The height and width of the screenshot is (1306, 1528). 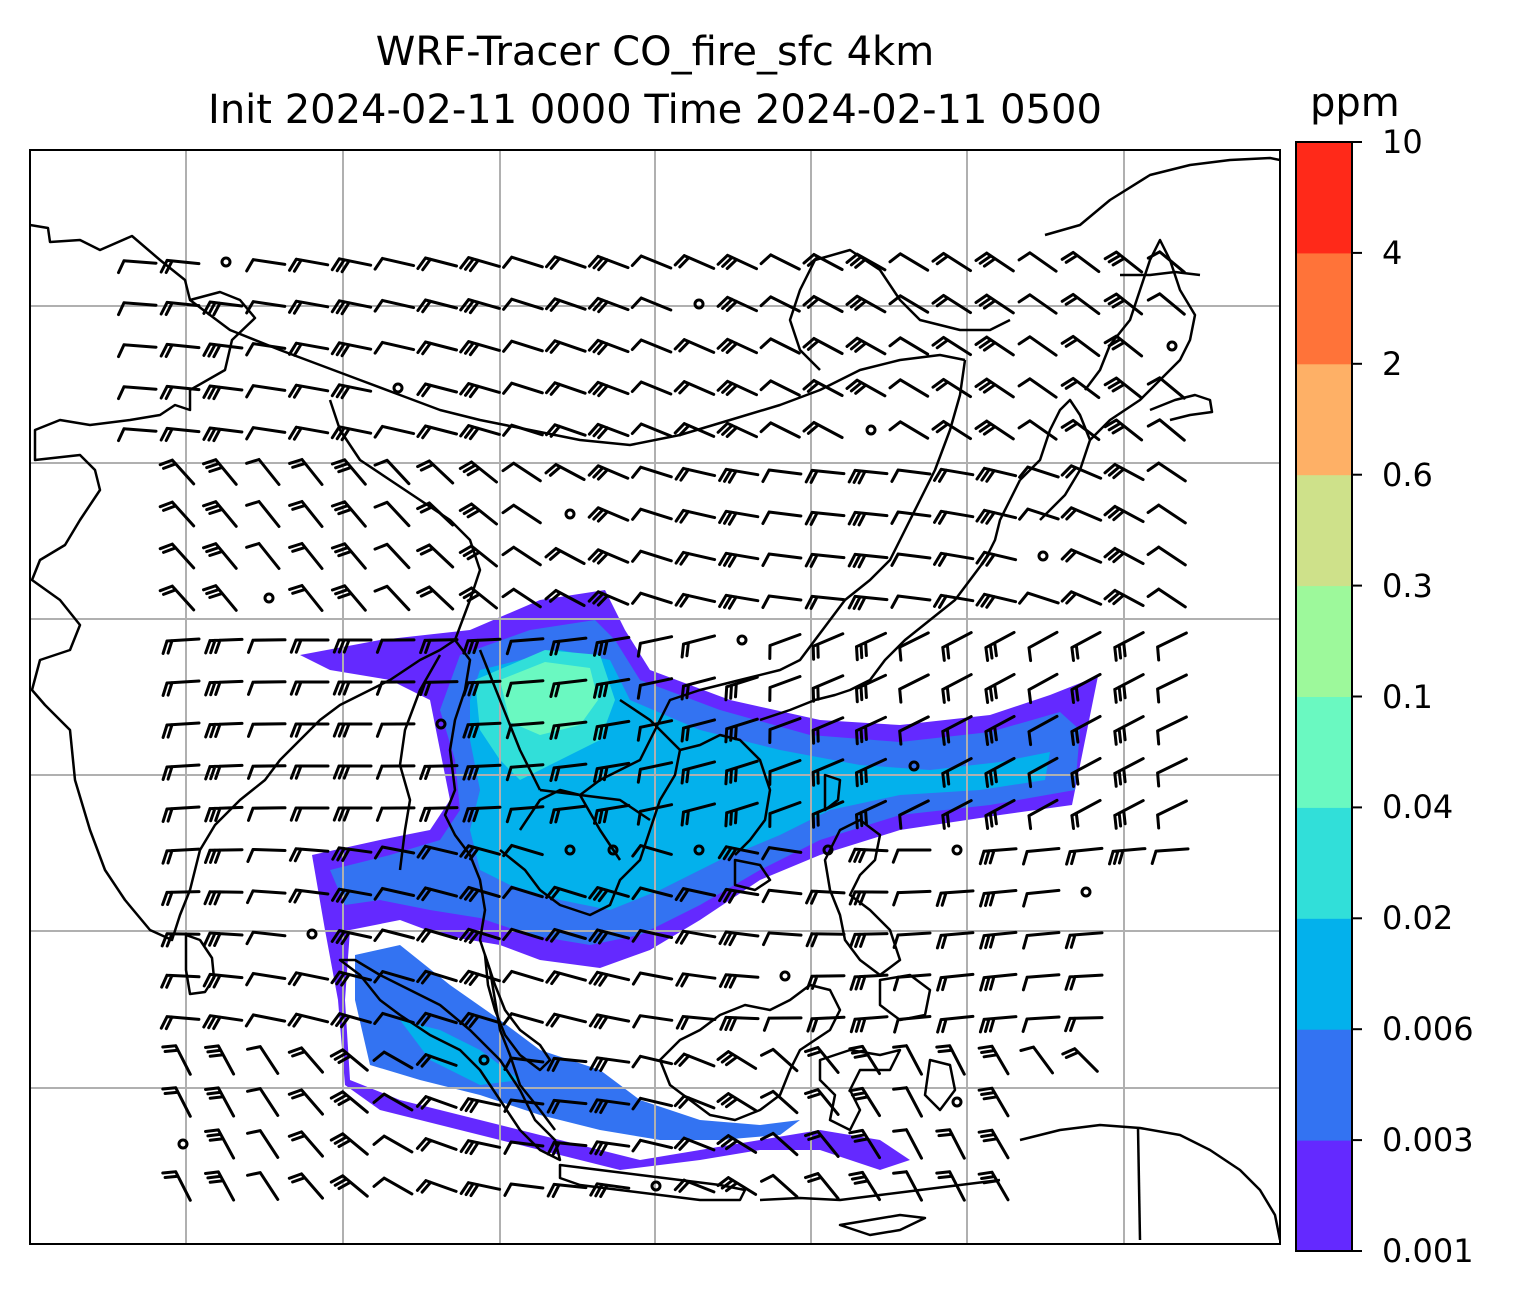 I want to click on coastline-china-coast, so click(x=890, y=600).